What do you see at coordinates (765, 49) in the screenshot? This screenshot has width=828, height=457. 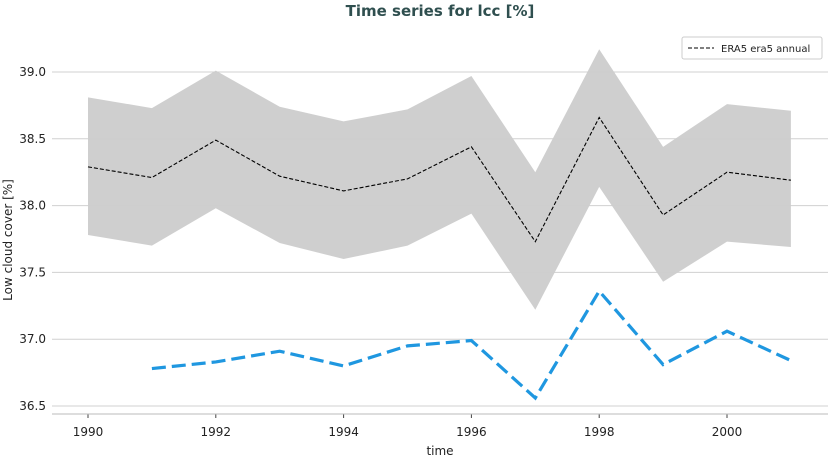 I see `legend-label: ERA5 era5 annual` at bounding box center [765, 49].